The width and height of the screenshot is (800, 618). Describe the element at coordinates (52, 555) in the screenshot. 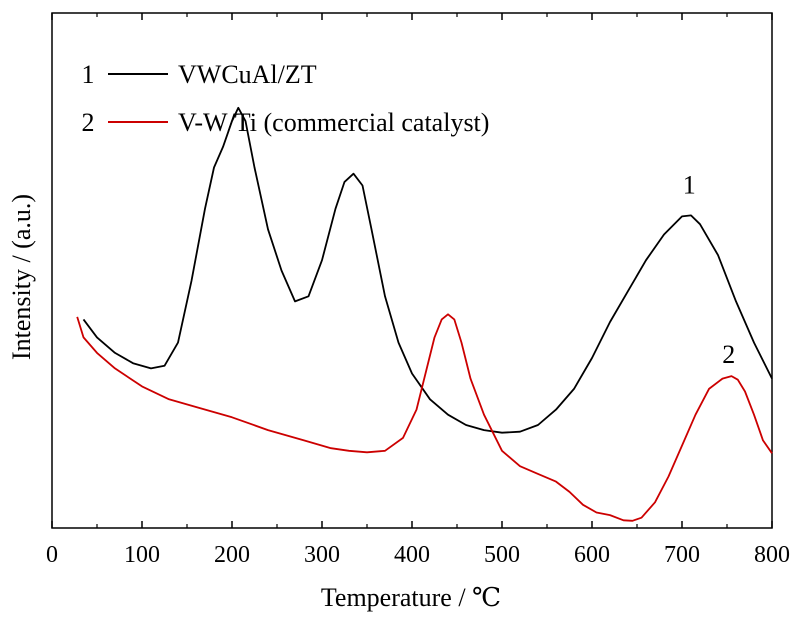

I see `x-tick-label: 0` at that location.